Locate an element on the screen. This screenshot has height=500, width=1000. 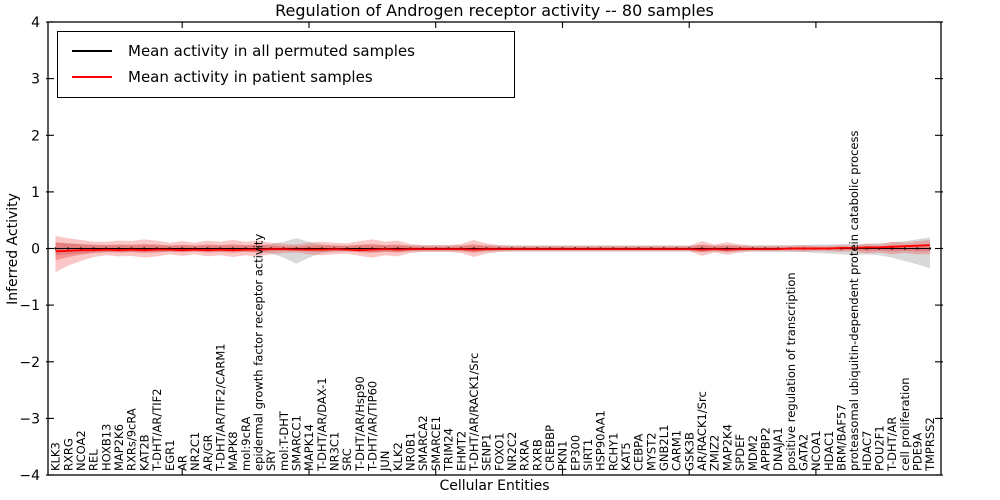
x-tick-label: GSK3B is located at coordinates (689, 451).